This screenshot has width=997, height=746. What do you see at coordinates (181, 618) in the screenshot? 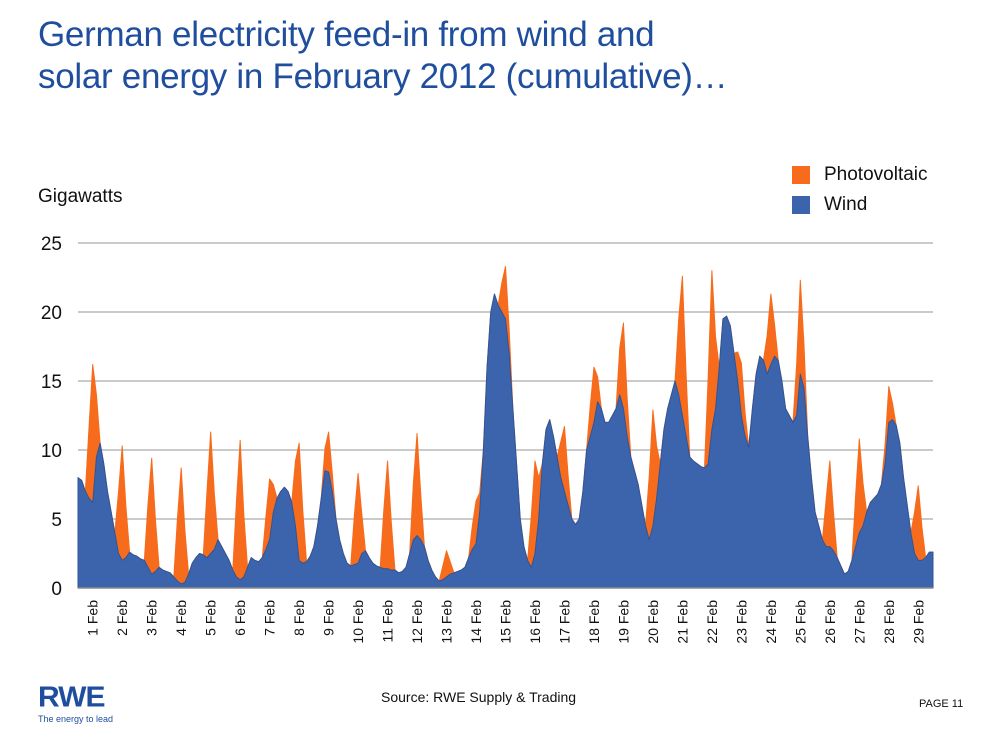
I see `x-tick-label: 4 Feb` at bounding box center [181, 618].